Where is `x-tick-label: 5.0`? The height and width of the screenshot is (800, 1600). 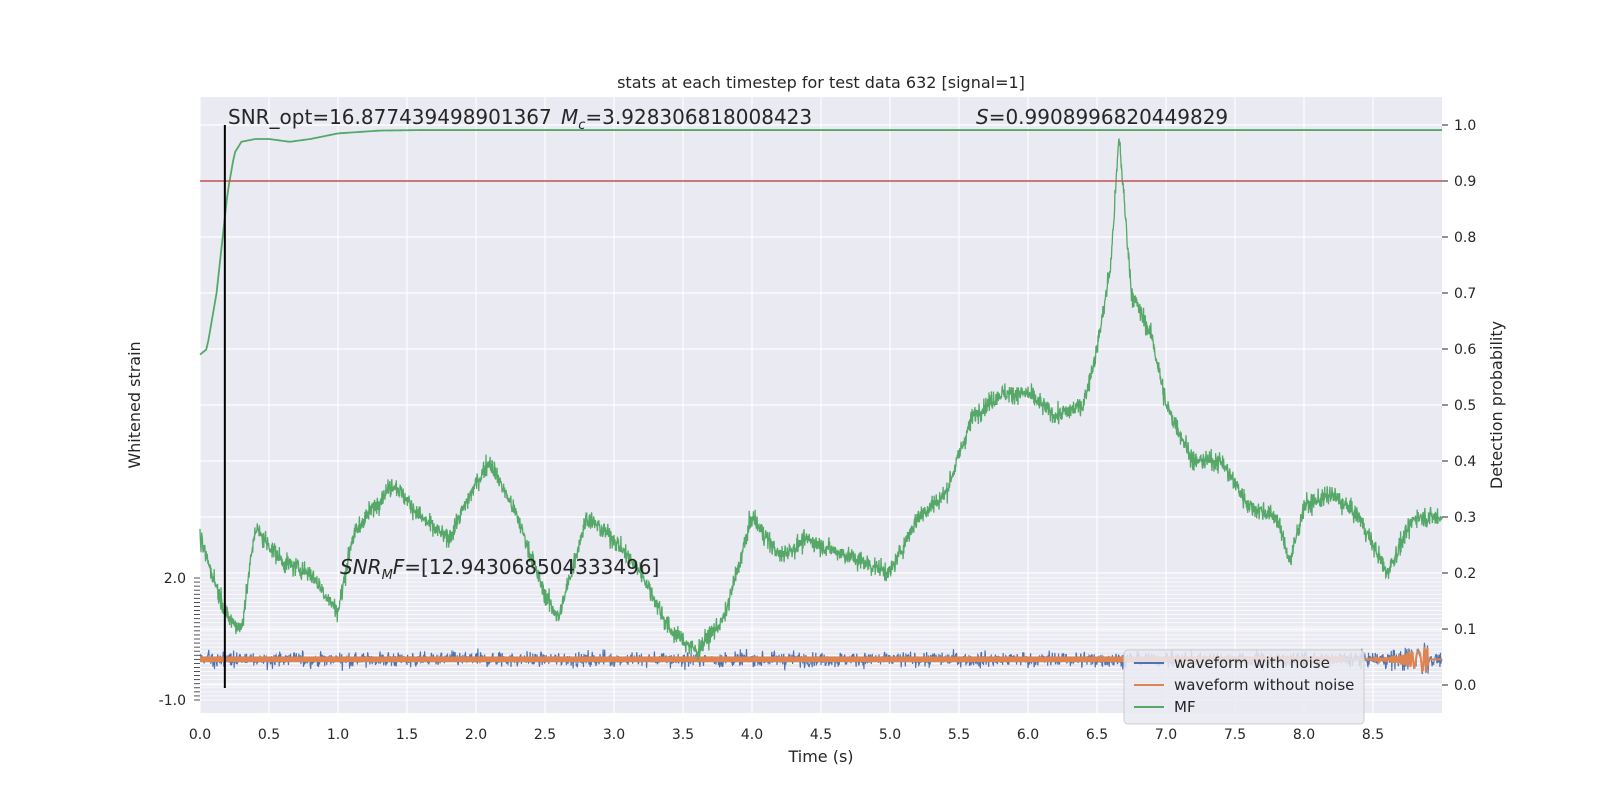
x-tick-label: 5.0 is located at coordinates (890, 735).